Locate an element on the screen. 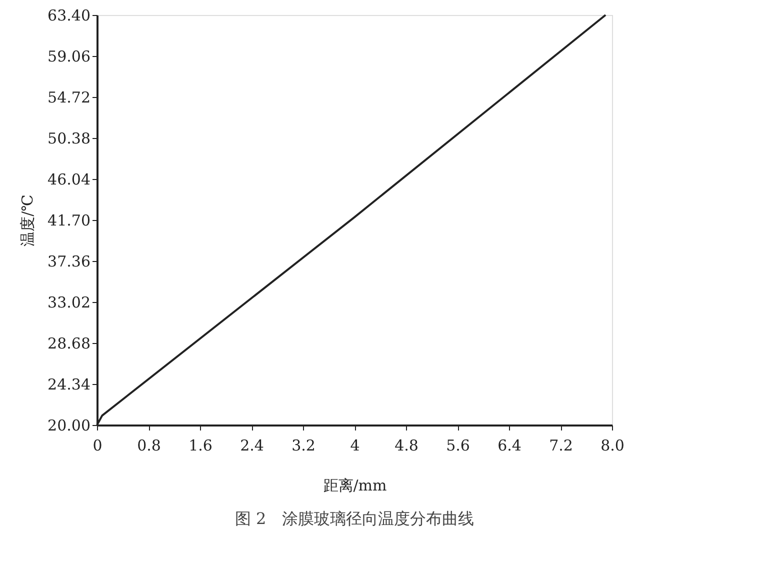 The height and width of the screenshot is (570, 760). y-tick-label: 33.02 is located at coordinates (69, 303).